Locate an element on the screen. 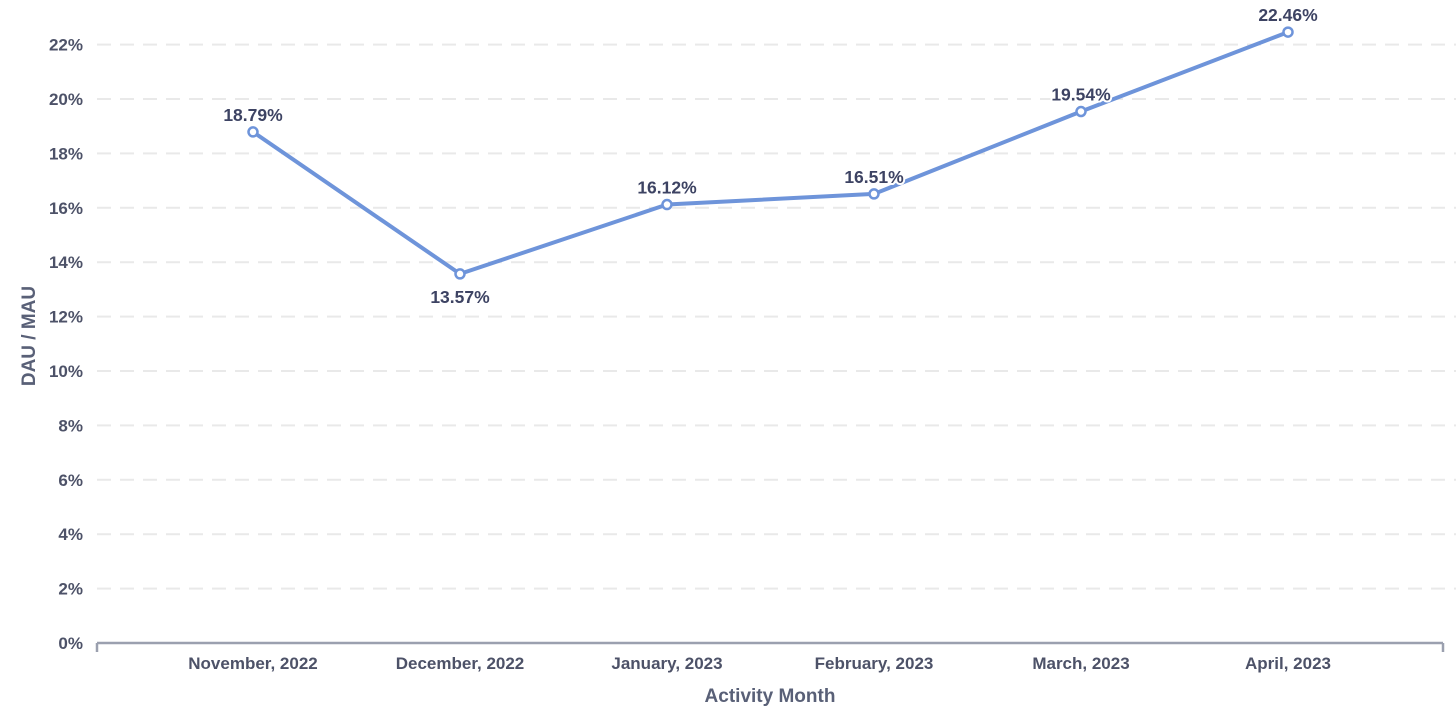 The width and height of the screenshot is (1456, 721). y-tick-label: 4% is located at coordinates (70, 534).